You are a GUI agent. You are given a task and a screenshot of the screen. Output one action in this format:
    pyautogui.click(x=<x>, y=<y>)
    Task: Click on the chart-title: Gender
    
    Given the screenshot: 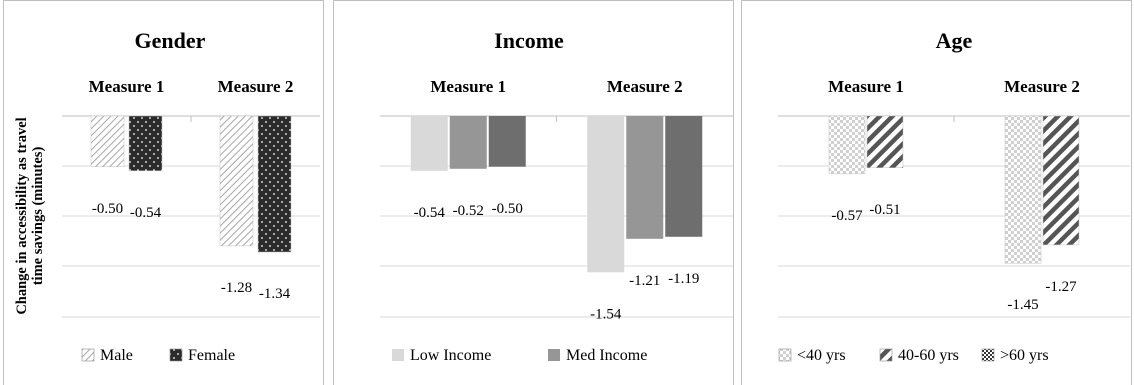 What is the action you would take?
    pyautogui.click(x=170, y=40)
    